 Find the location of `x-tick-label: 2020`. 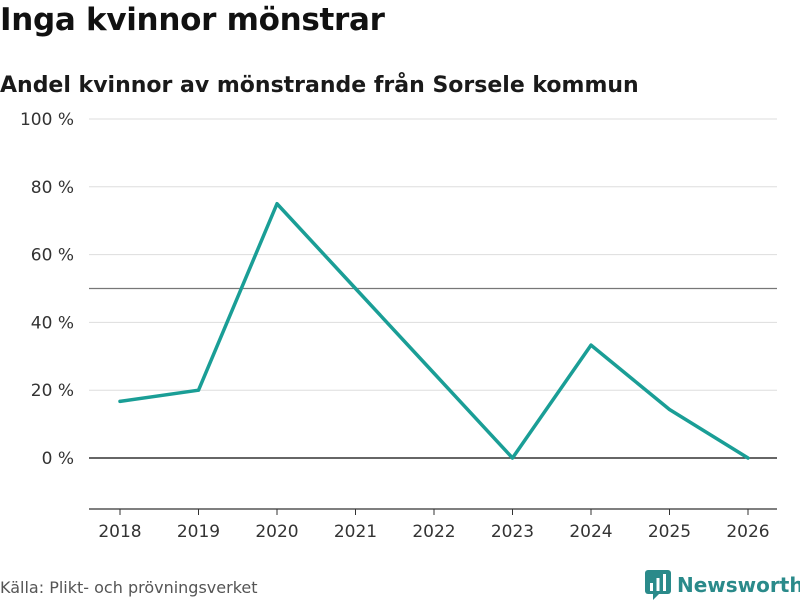

x-tick-label: 2020 is located at coordinates (276, 532).